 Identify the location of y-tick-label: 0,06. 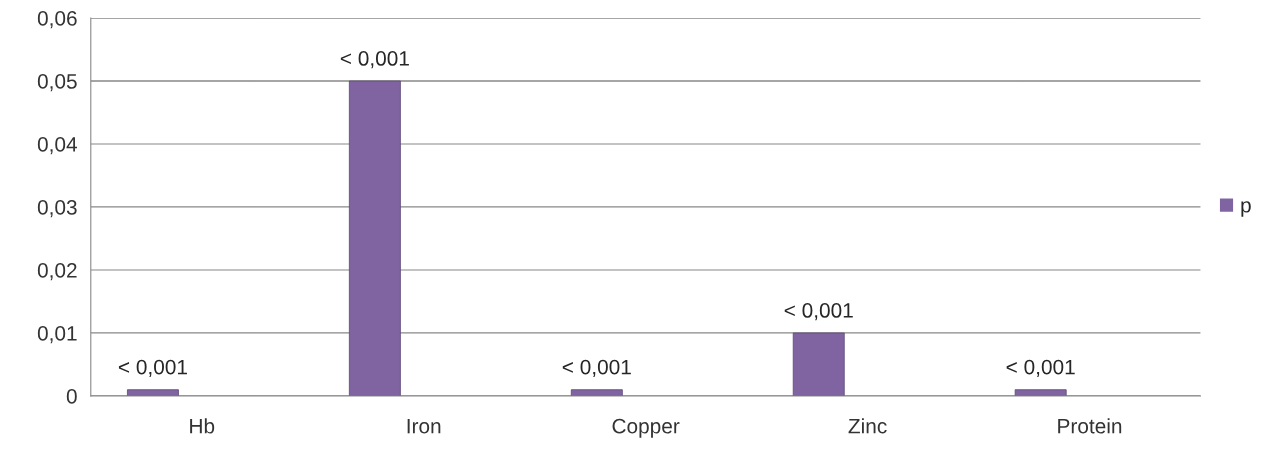
(57, 20).